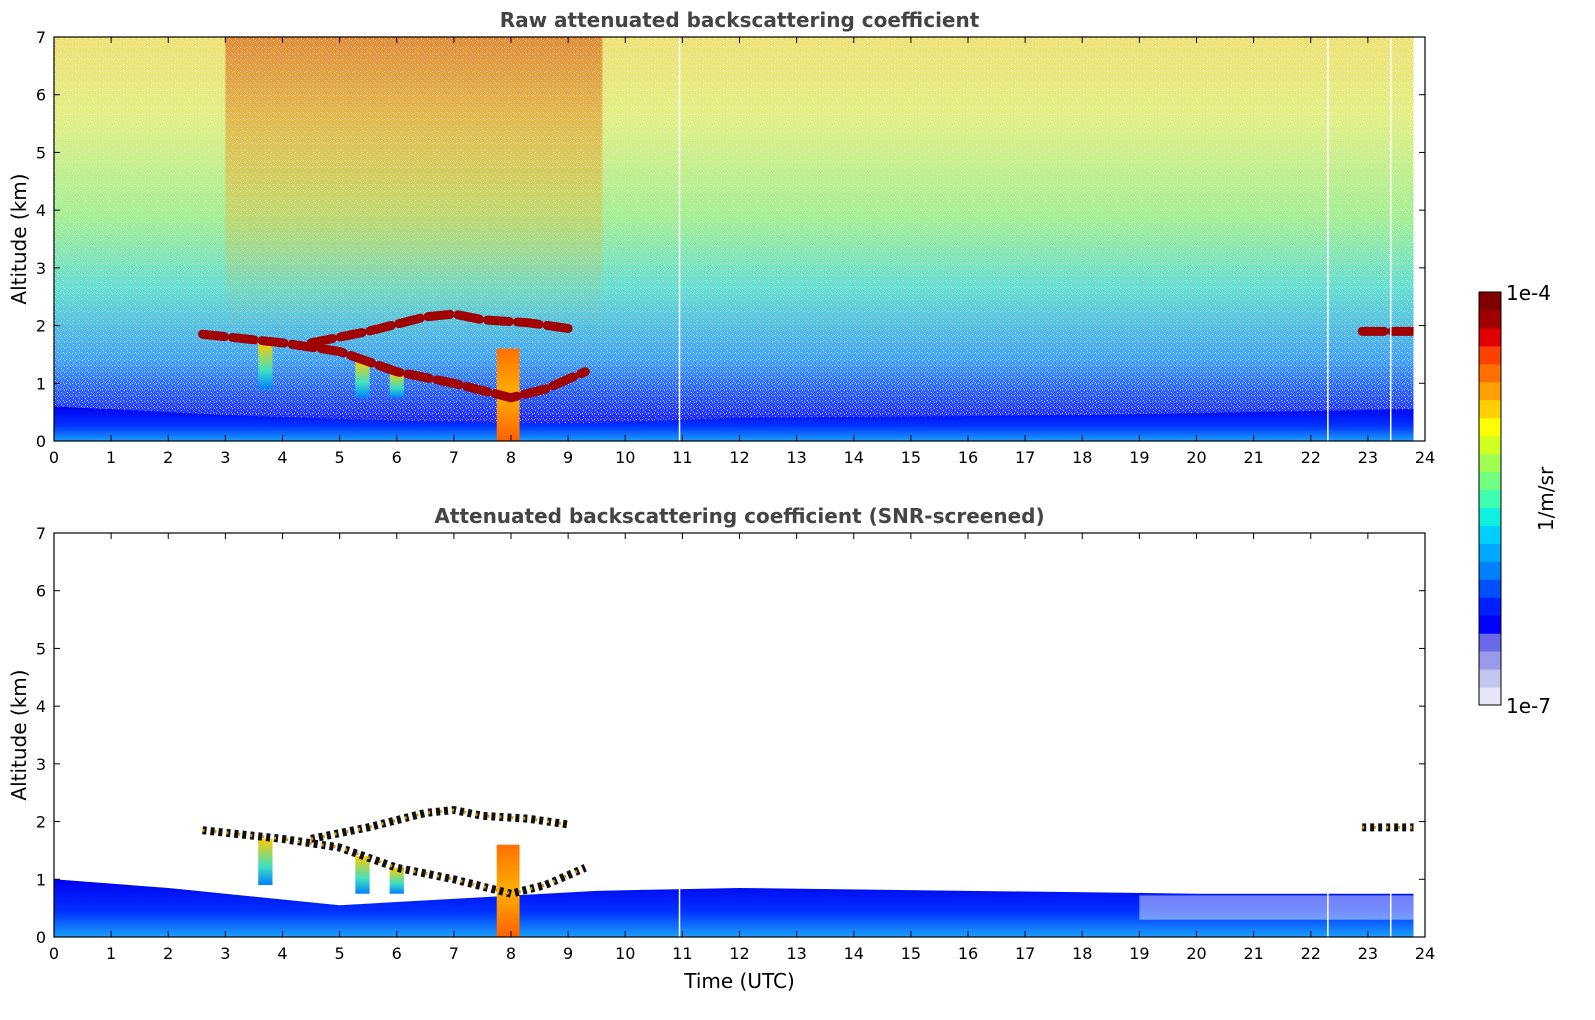  I want to click on colorbar-min-label: 1e-7, so click(1528, 706).